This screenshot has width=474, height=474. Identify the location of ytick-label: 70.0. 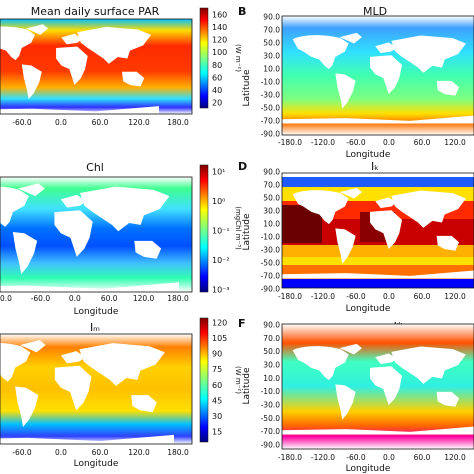
(271, 338).